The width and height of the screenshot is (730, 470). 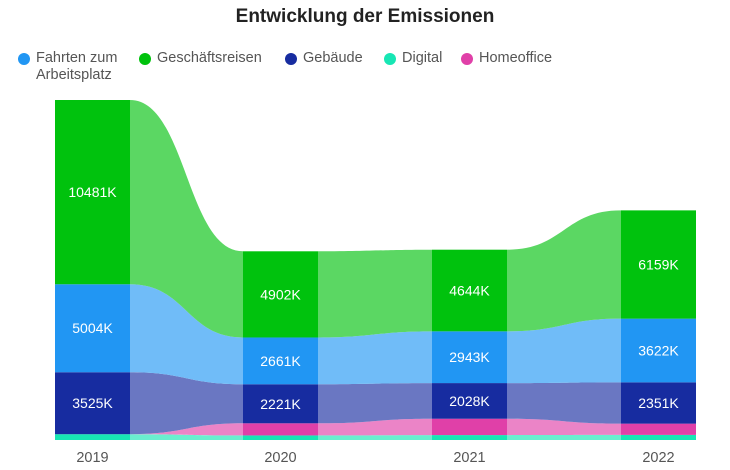 I want to click on ribbon-geschaeftsreisen-2021-2022, so click(x=564, y=271).